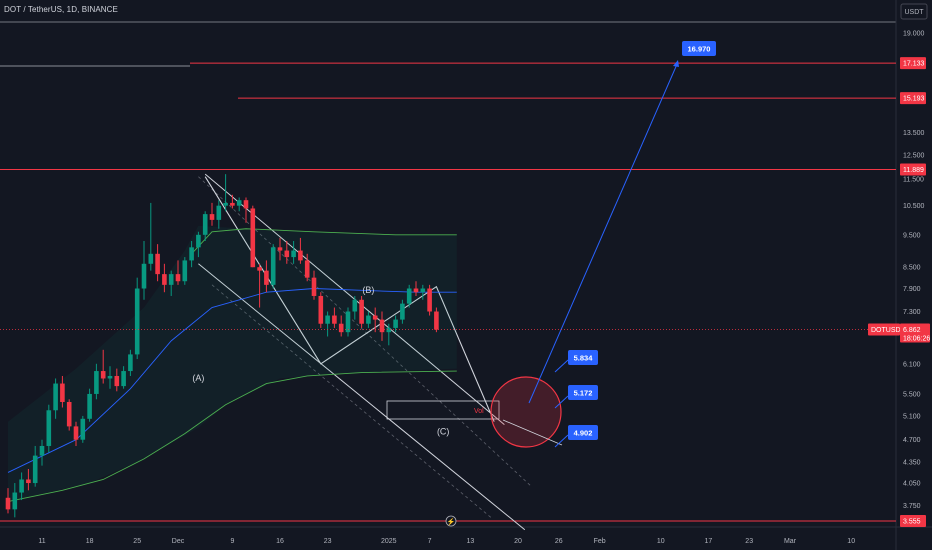 Image resolution: width=932 pixels, height=550 pixels. What do you see at coordinates (351, 401) in the screenshot?
I see `channel-lower-dashed` at bounding box center [351, 401].